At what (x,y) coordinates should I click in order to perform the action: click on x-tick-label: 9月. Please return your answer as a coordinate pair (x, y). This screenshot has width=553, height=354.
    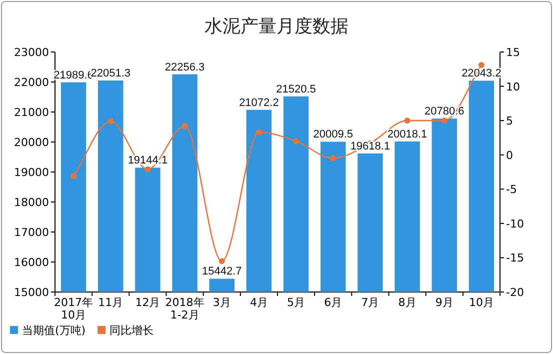
    Looking at the image, I should click on (444, 302).